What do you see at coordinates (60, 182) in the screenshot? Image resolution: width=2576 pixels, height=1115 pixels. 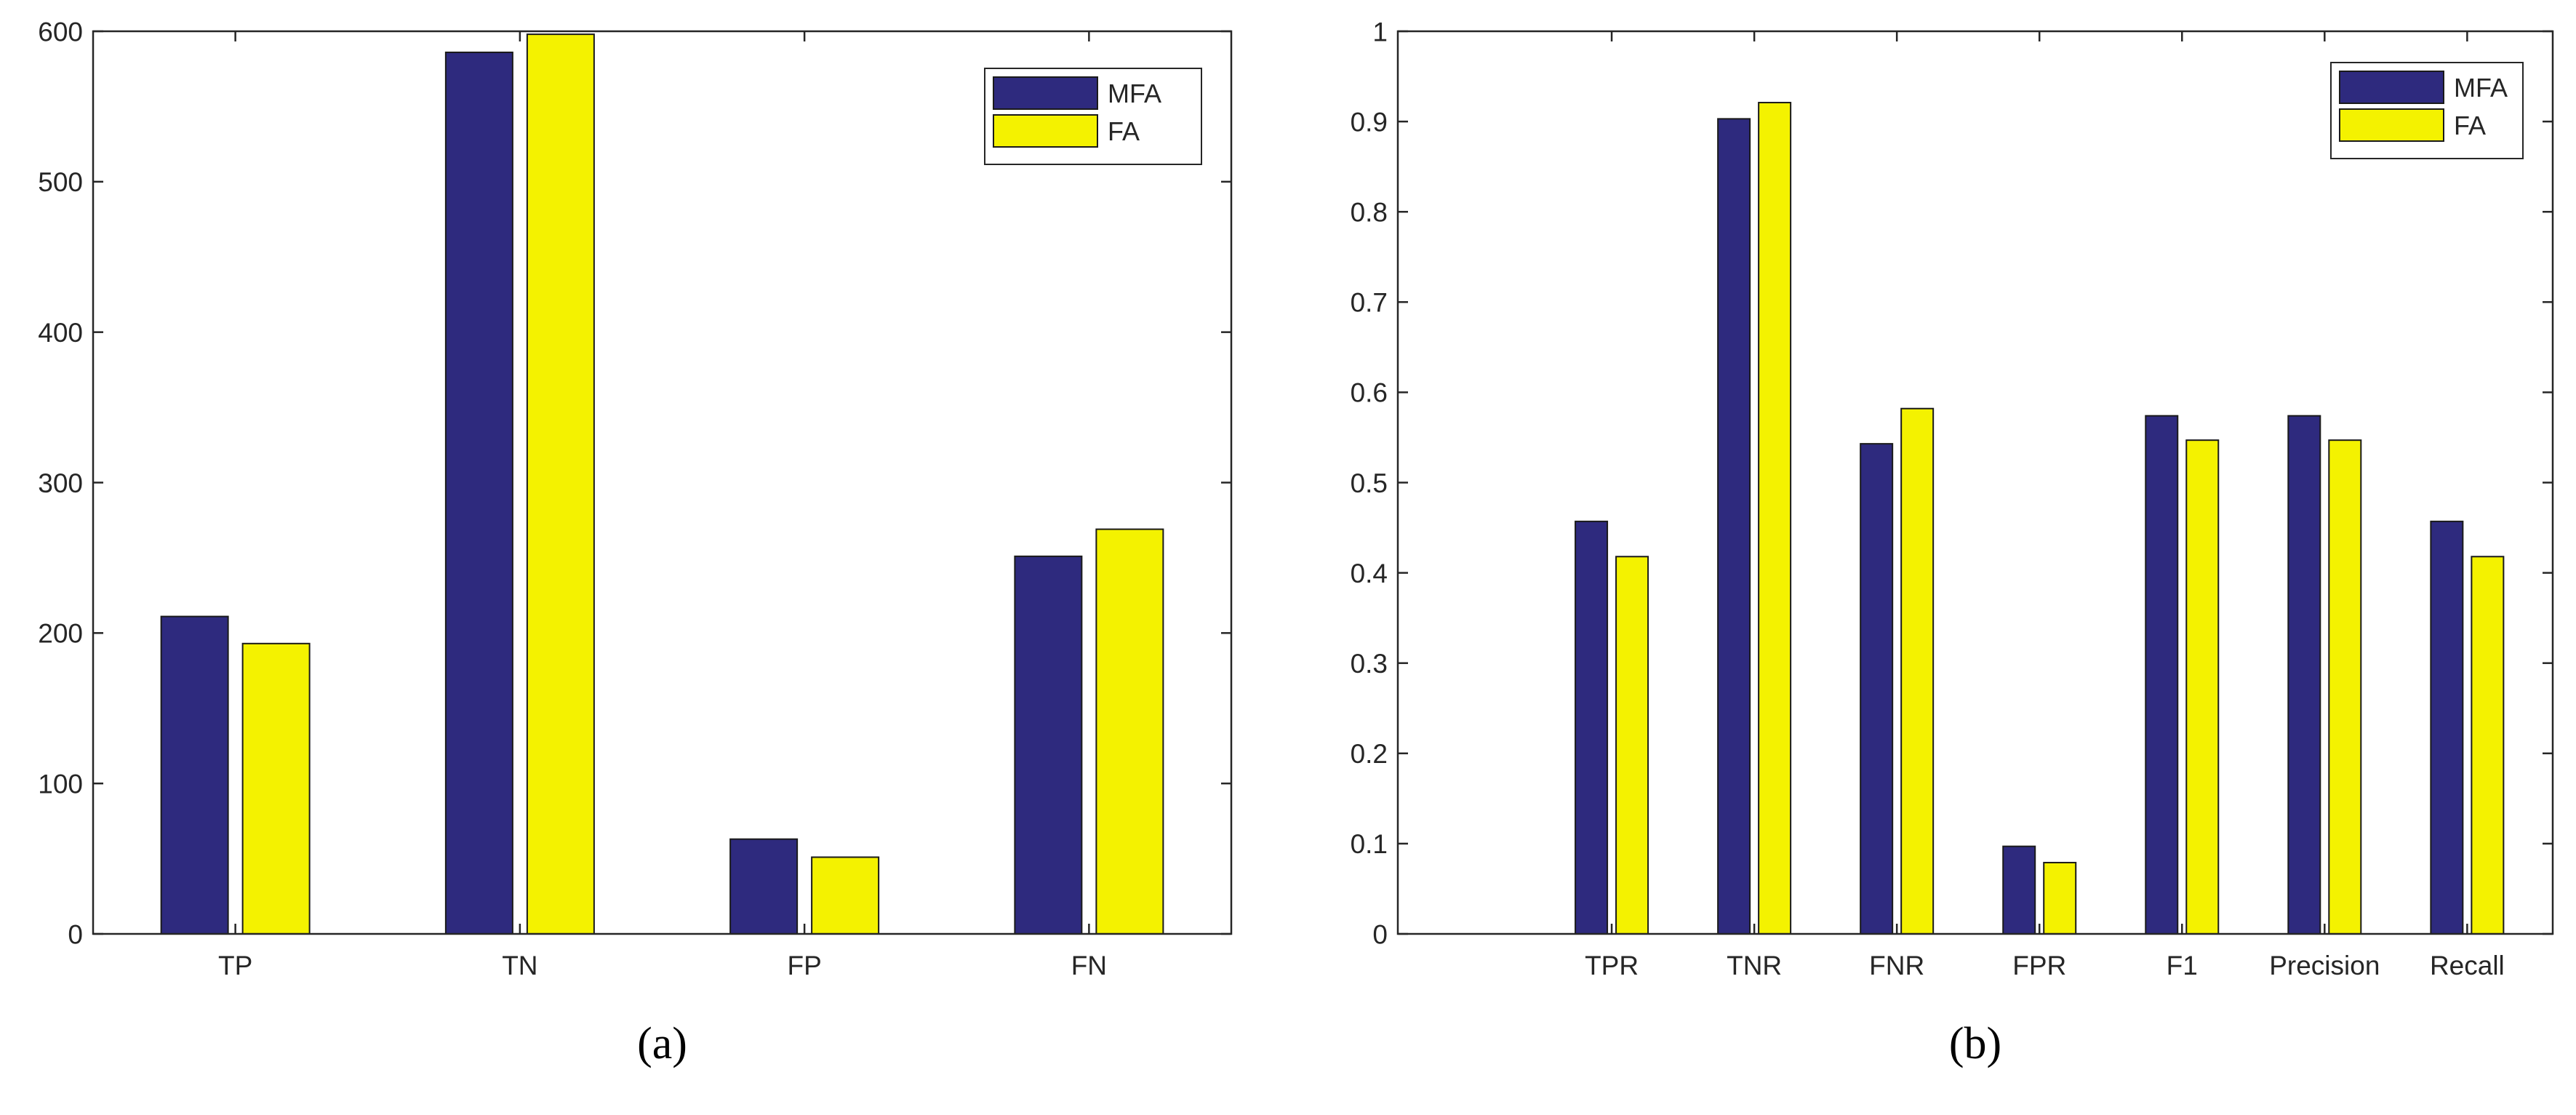 I see `ytick-label: 500` at bounding box center [60, 182].